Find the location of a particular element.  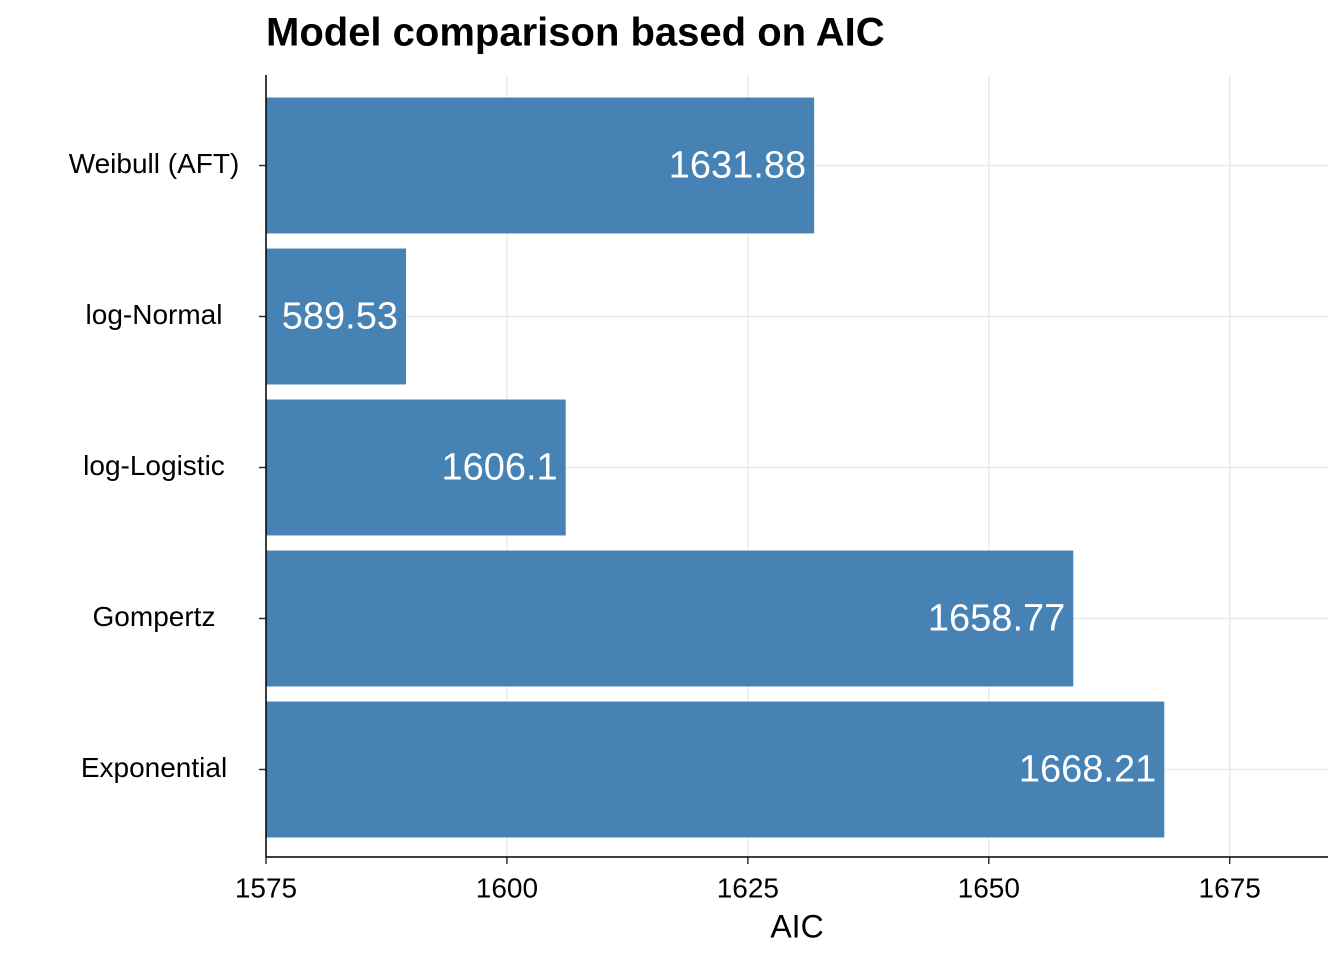

value-label: 1631.88 is located at coordinates (737, 166).